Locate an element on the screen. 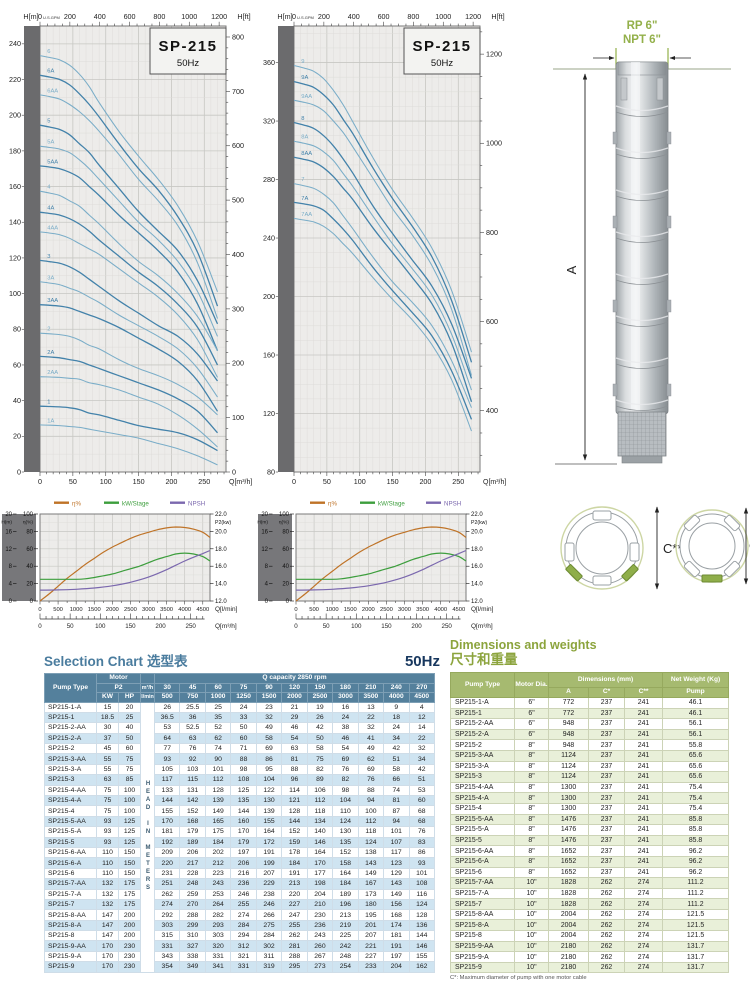 Image resolution: width=750 pixels, height=995 pixels. q-m3h-header: 180 is located at coordinates (345, 687).